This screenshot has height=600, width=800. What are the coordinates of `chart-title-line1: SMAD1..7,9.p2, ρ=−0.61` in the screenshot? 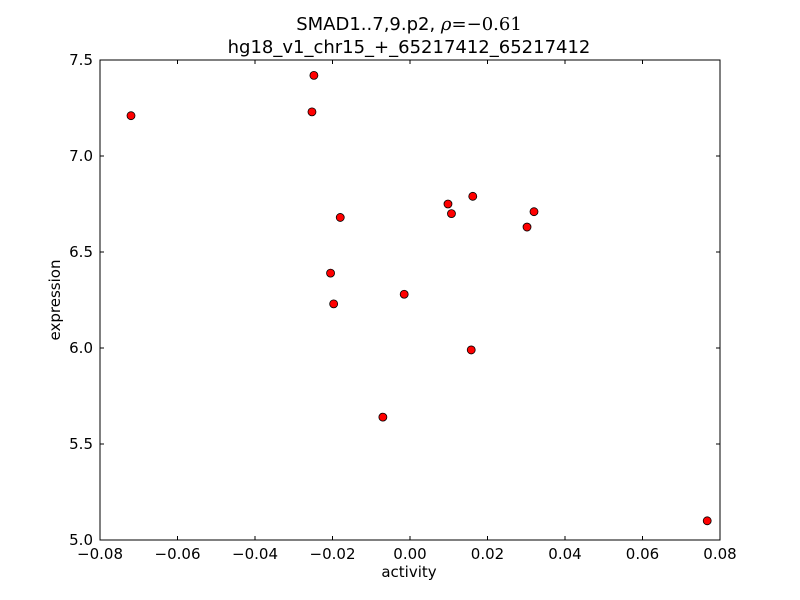 It's located at (409, 24).